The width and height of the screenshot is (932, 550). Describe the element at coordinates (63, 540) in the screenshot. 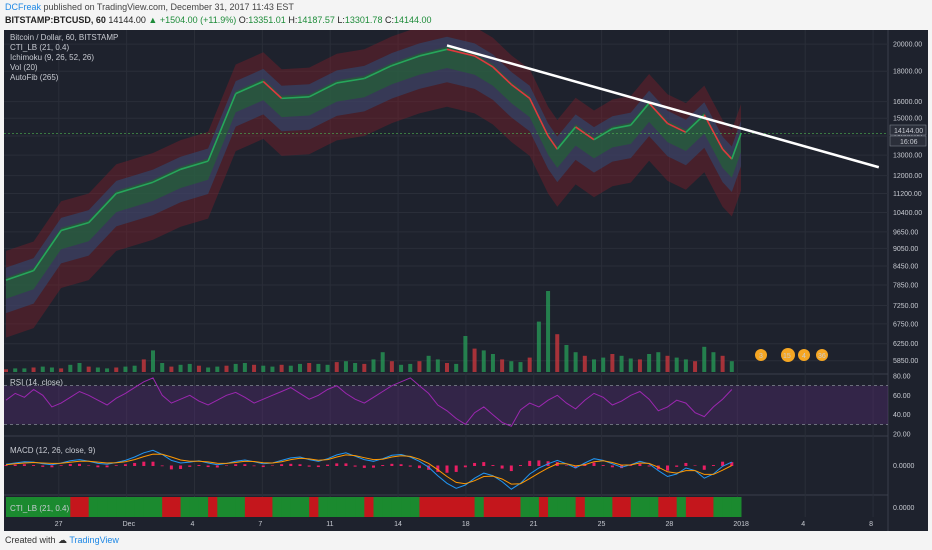

I see `cloud-icon: ☁` at that location.